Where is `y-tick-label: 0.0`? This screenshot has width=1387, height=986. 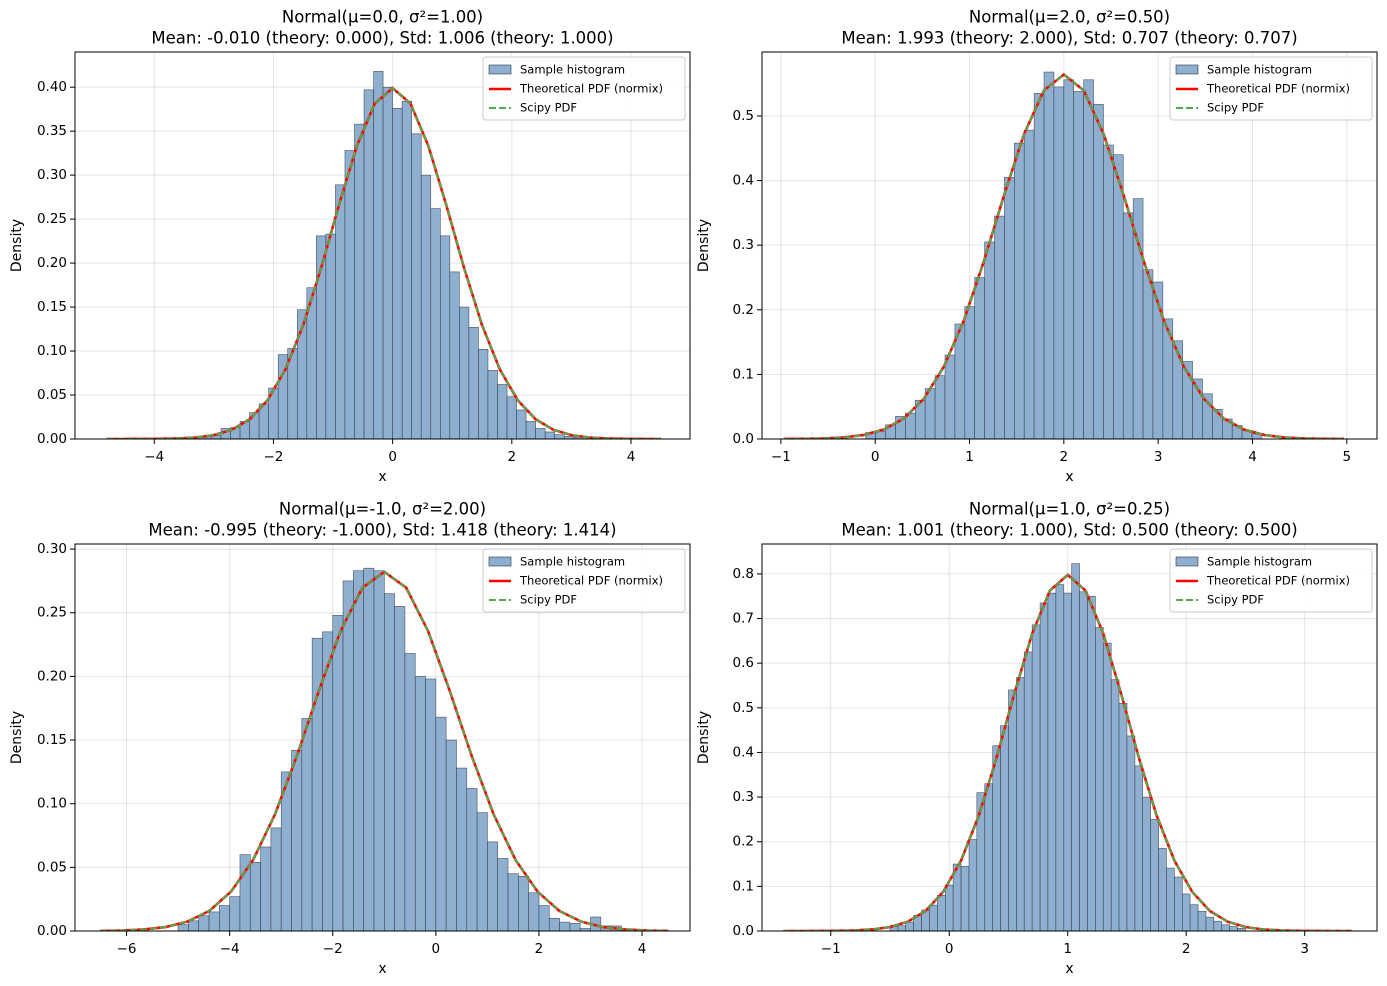
y-tick-label: 0.0 is located at coordinates (743, 439).